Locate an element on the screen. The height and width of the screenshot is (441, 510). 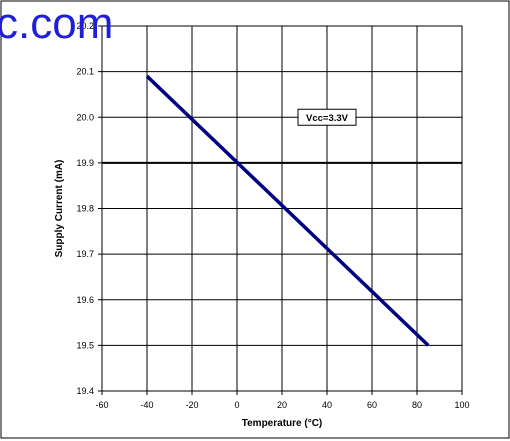
y-tick-label: 19.4 is located at coordinates (85, 391).